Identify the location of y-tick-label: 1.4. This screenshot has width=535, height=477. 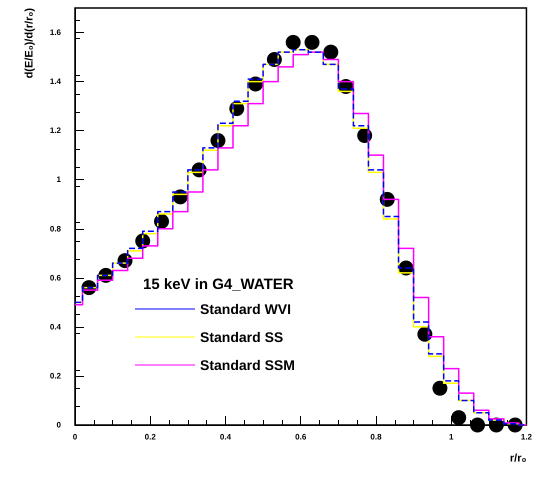
(56, 81).